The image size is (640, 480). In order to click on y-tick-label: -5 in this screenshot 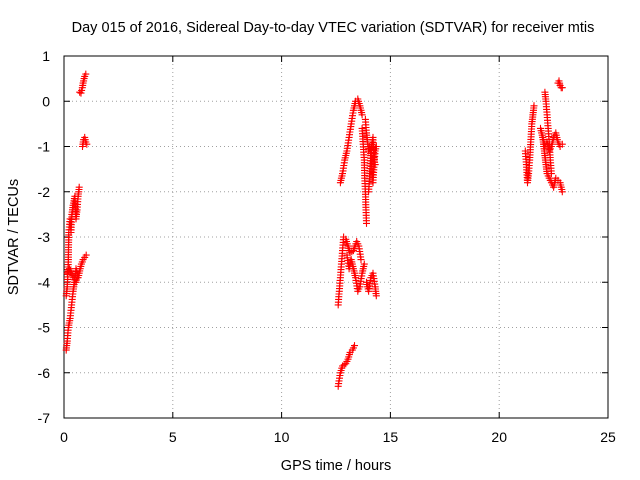, I will do `click(44, 328)`.